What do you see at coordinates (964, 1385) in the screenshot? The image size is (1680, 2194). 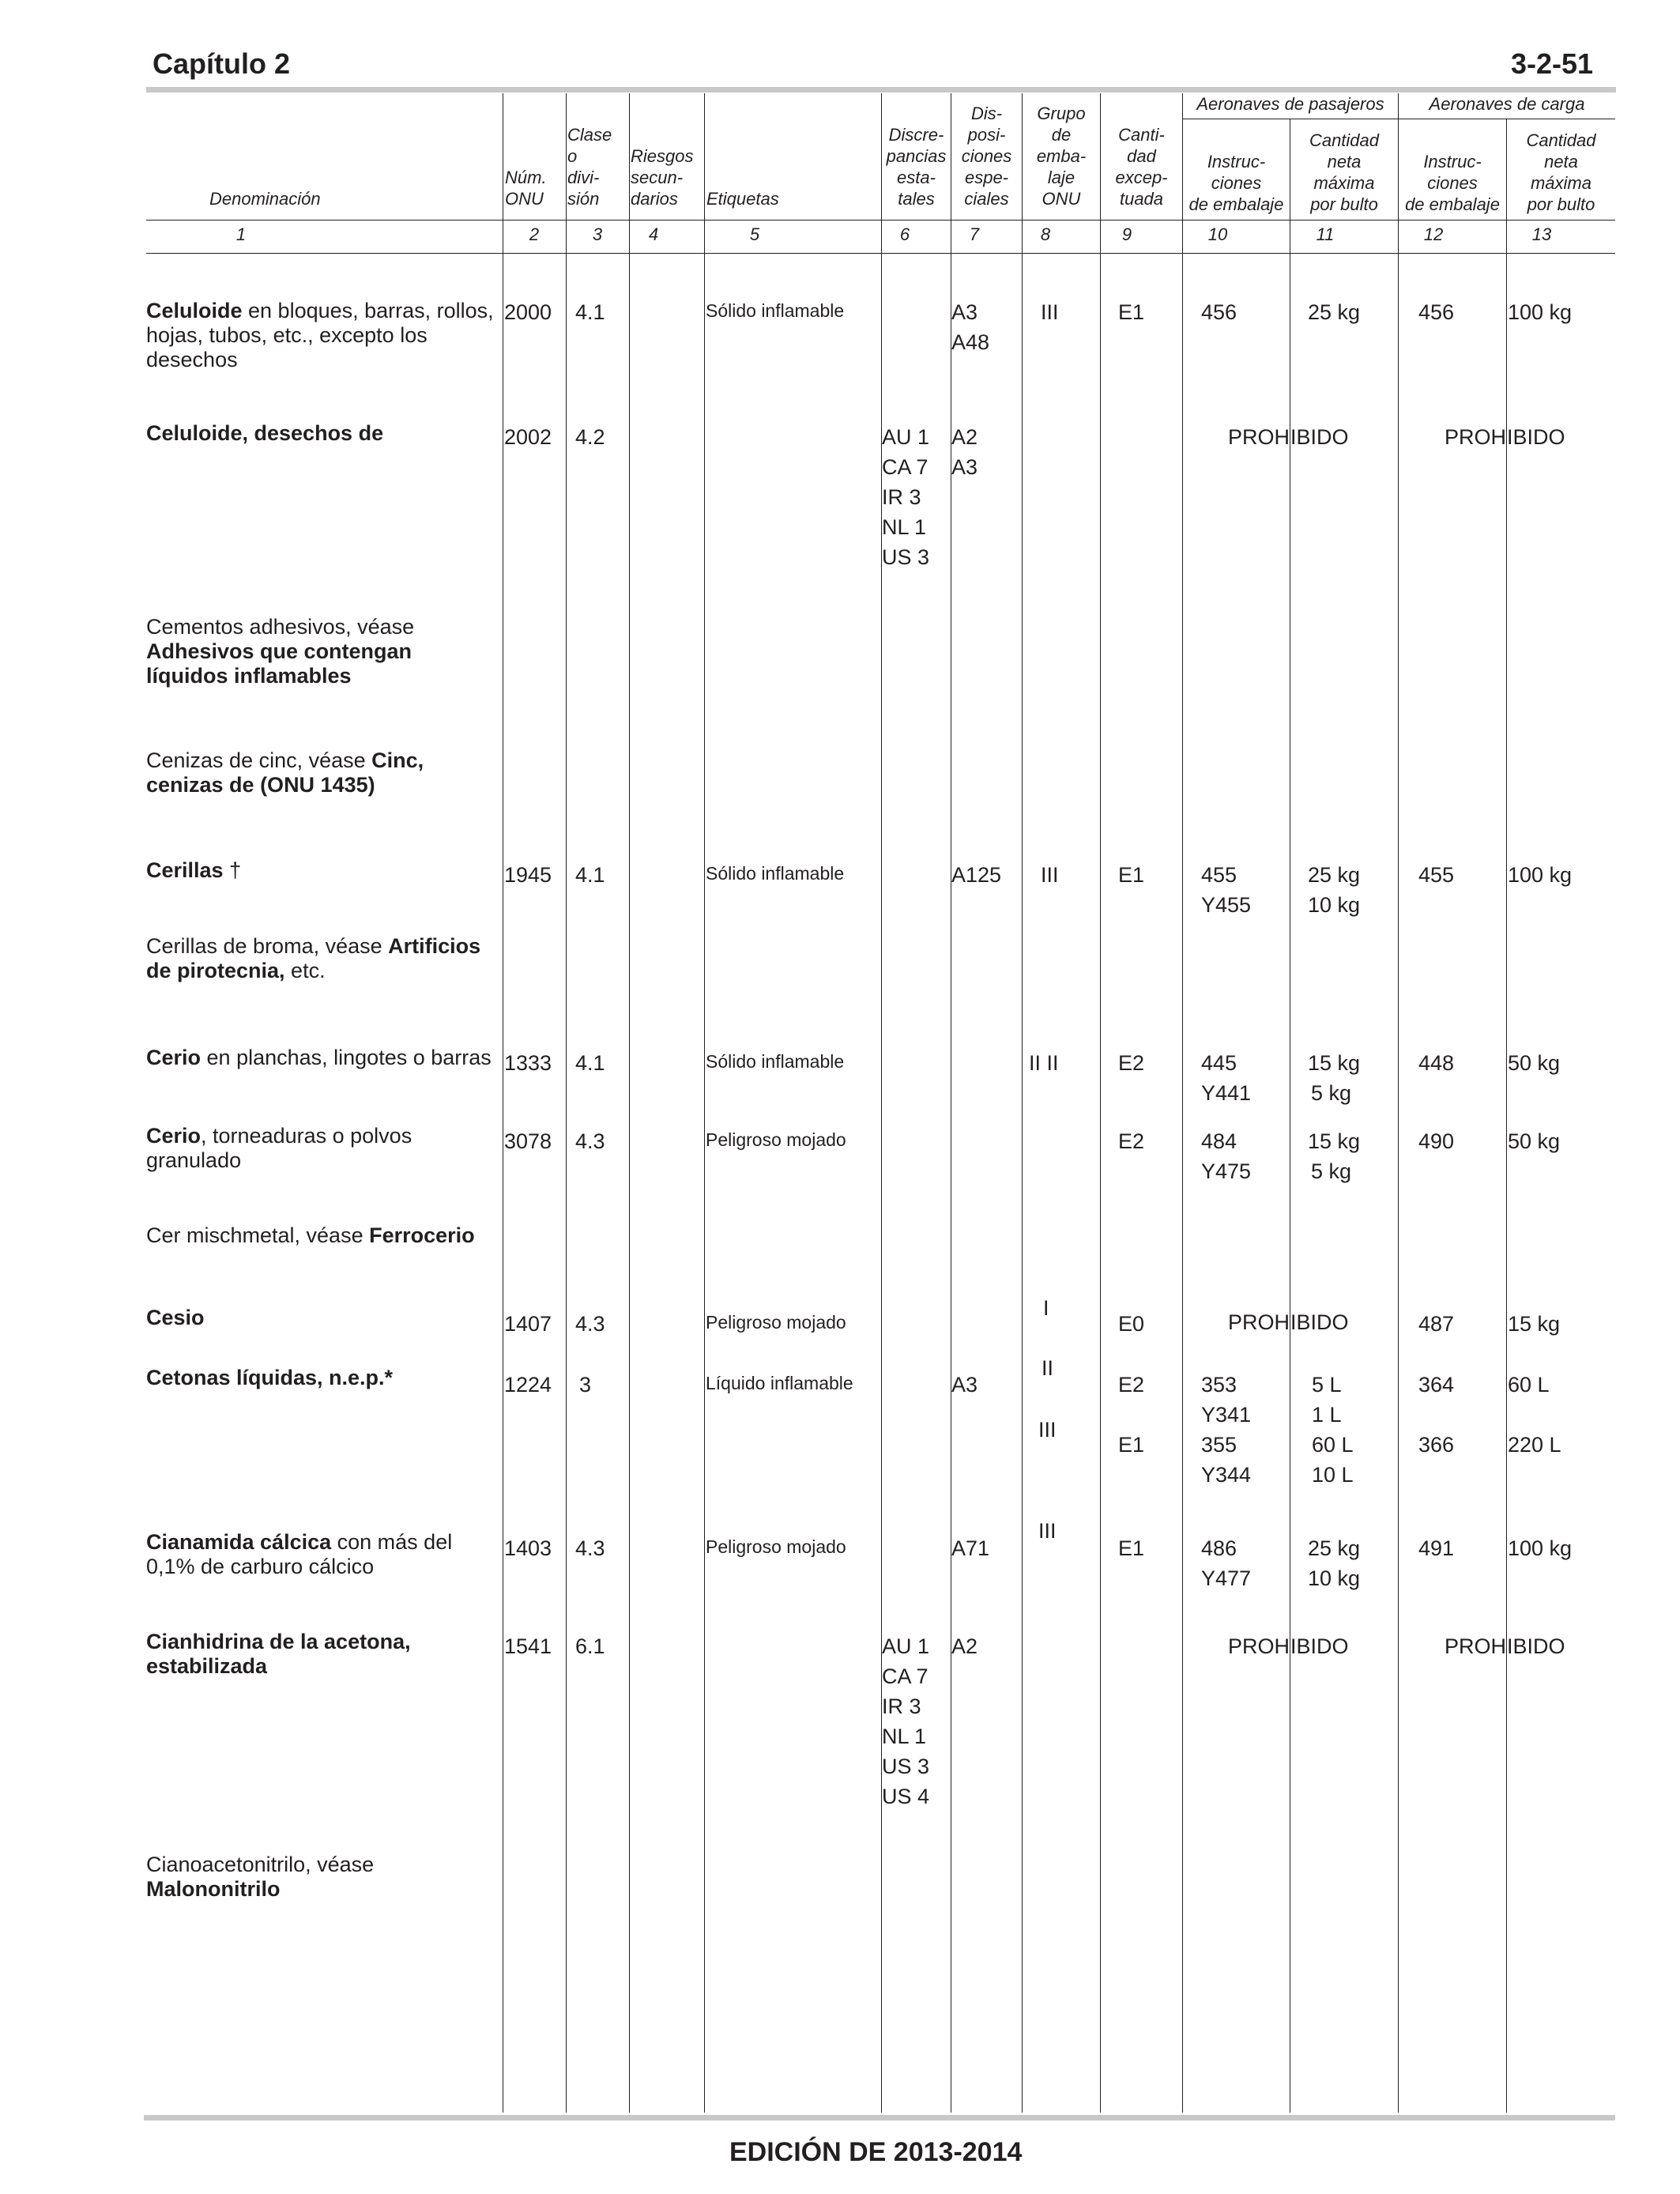 I see `special-provisions: A3` at bounding box center [964, 1385].